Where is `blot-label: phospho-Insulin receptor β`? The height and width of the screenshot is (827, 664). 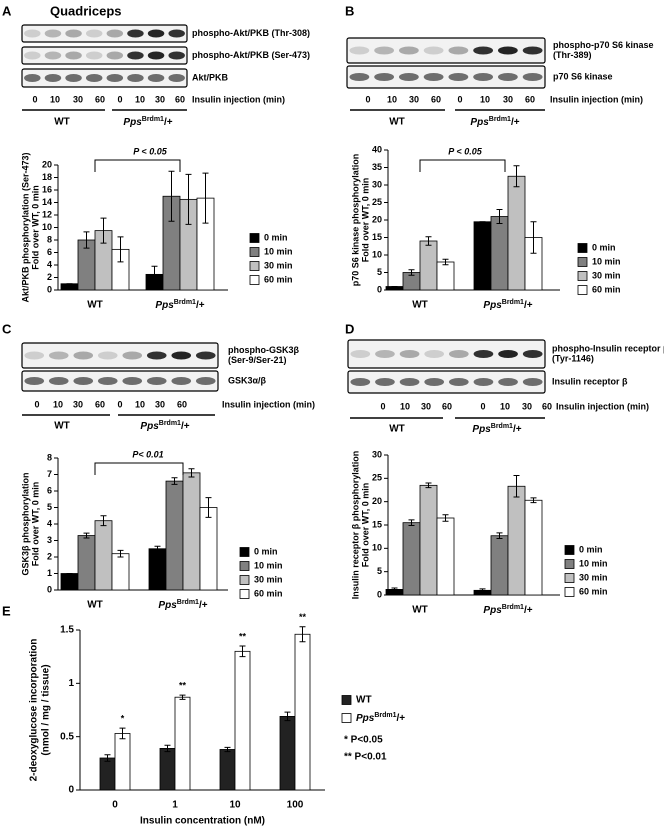 blot-label: phospho-Insulin receptor β is located at coordinates (608, 348).